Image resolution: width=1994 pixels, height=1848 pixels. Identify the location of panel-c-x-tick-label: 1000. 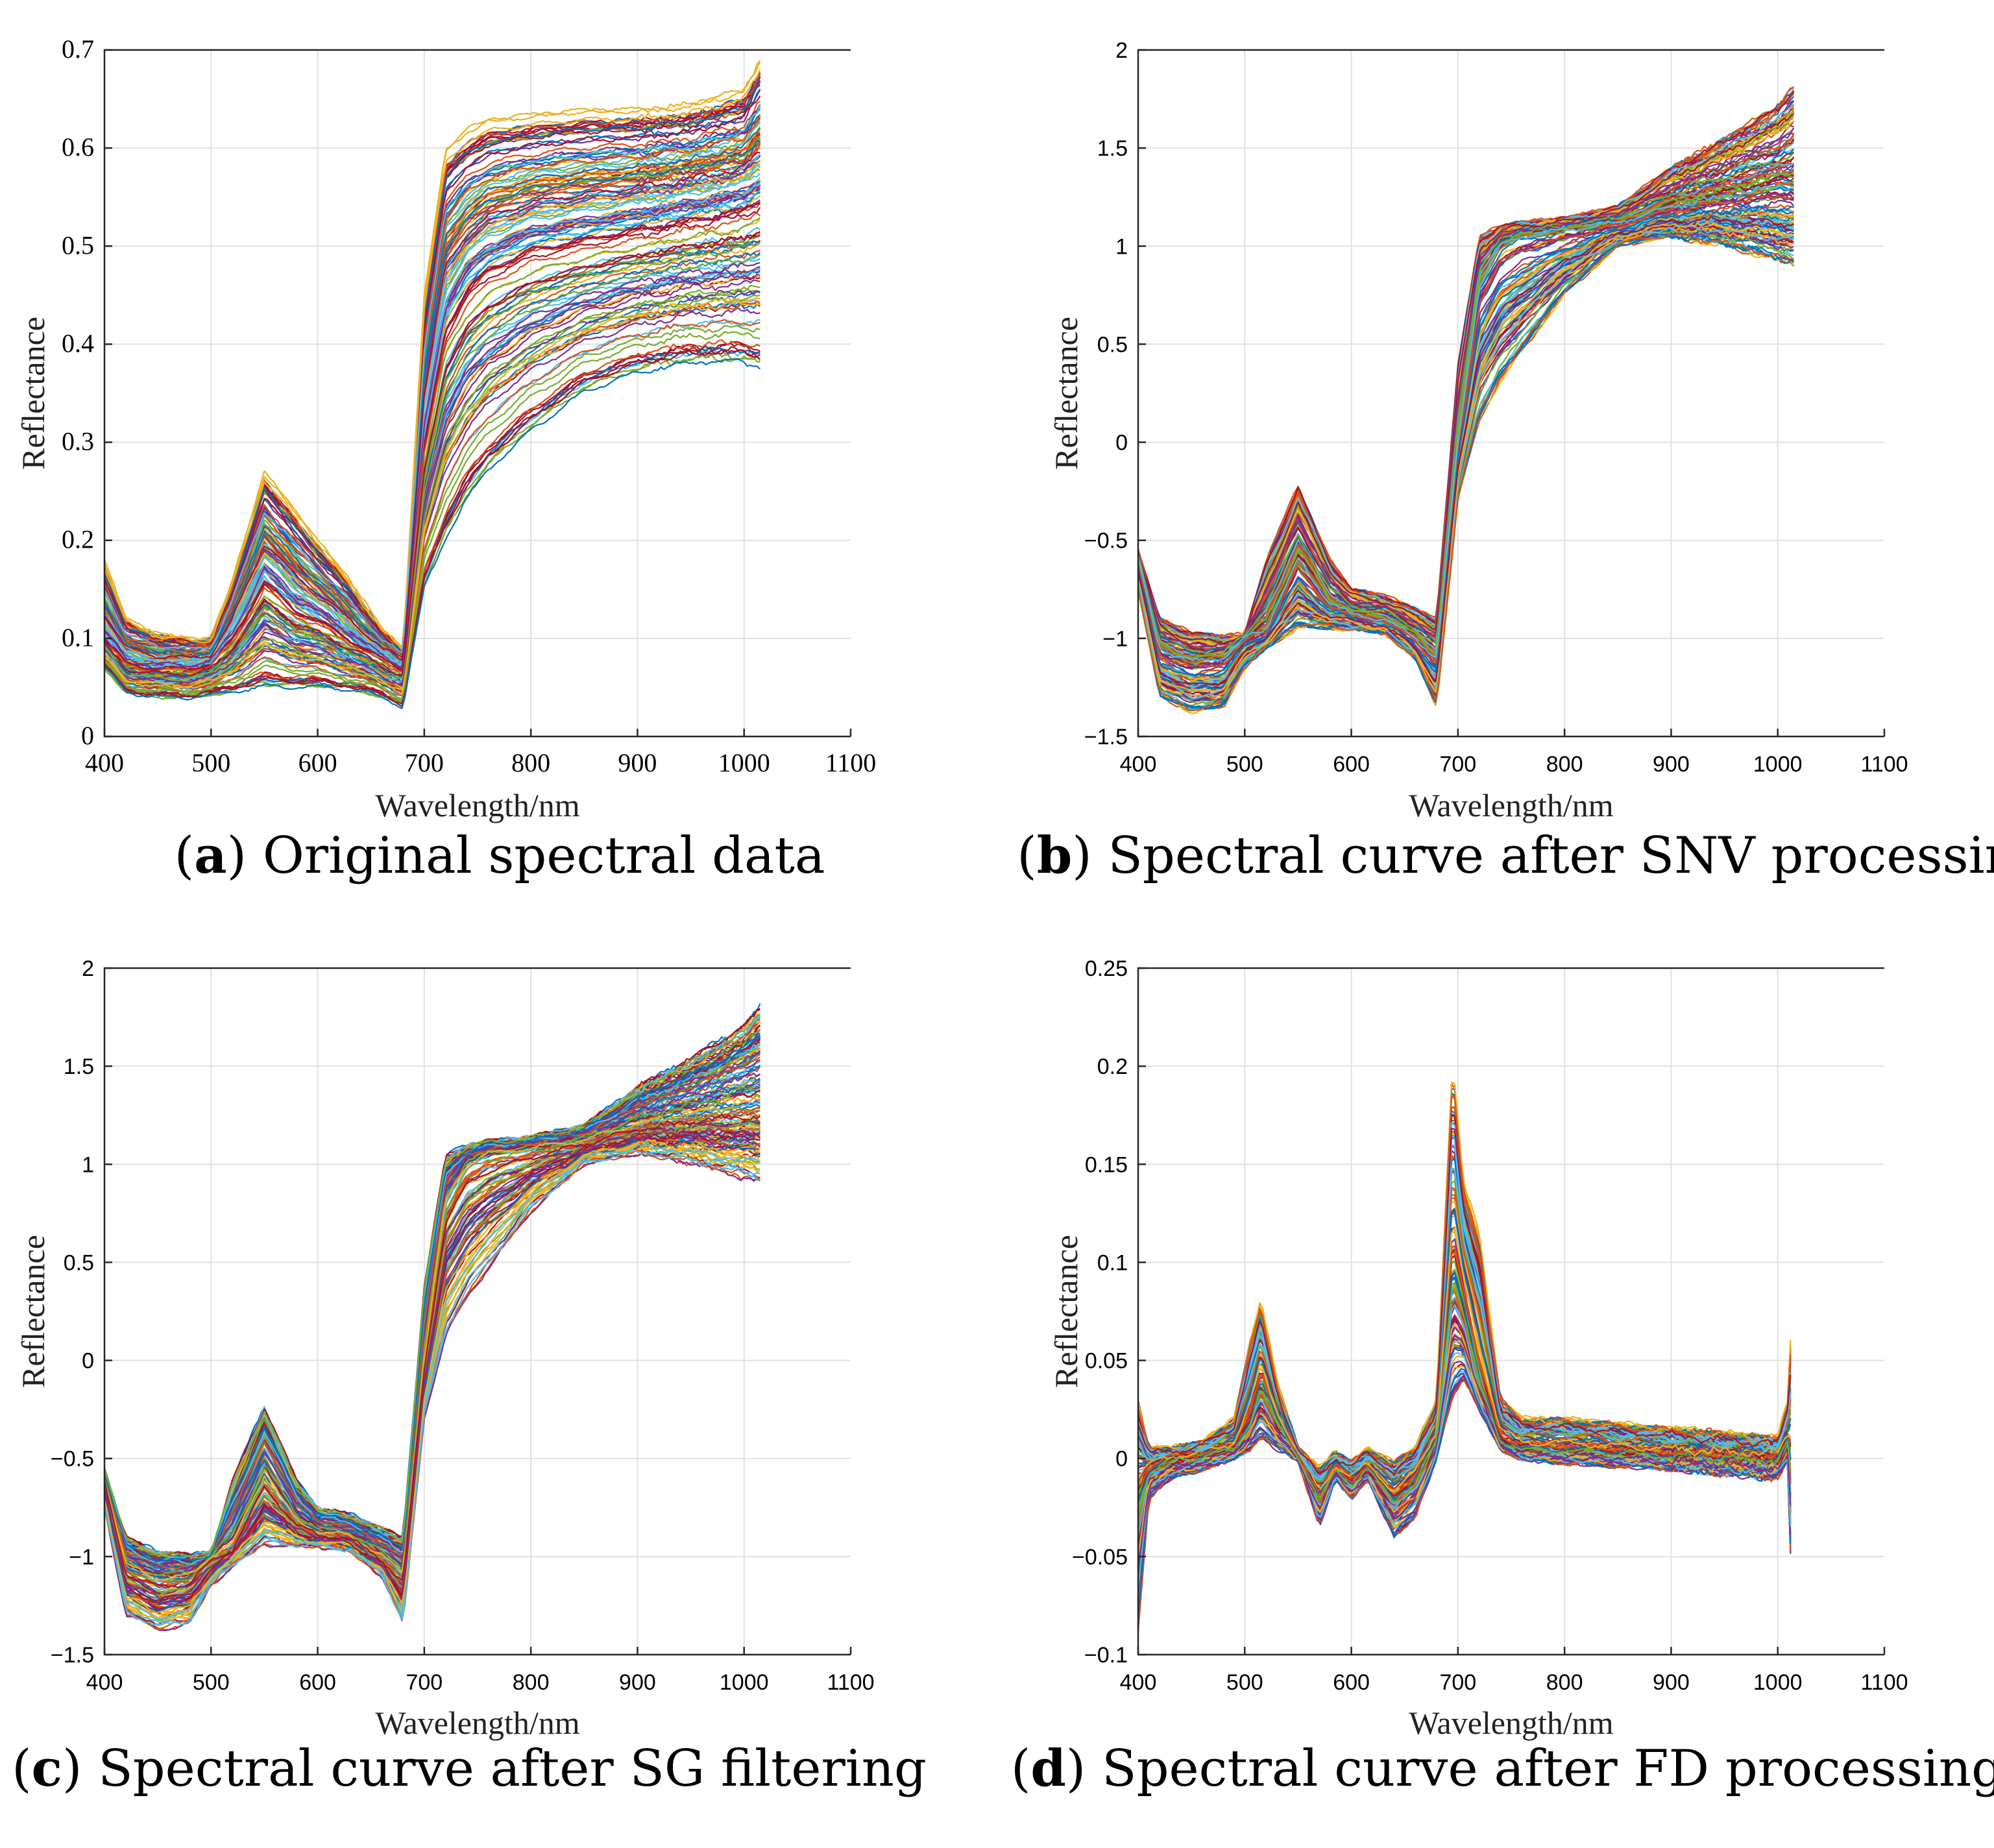
(745, 1682).